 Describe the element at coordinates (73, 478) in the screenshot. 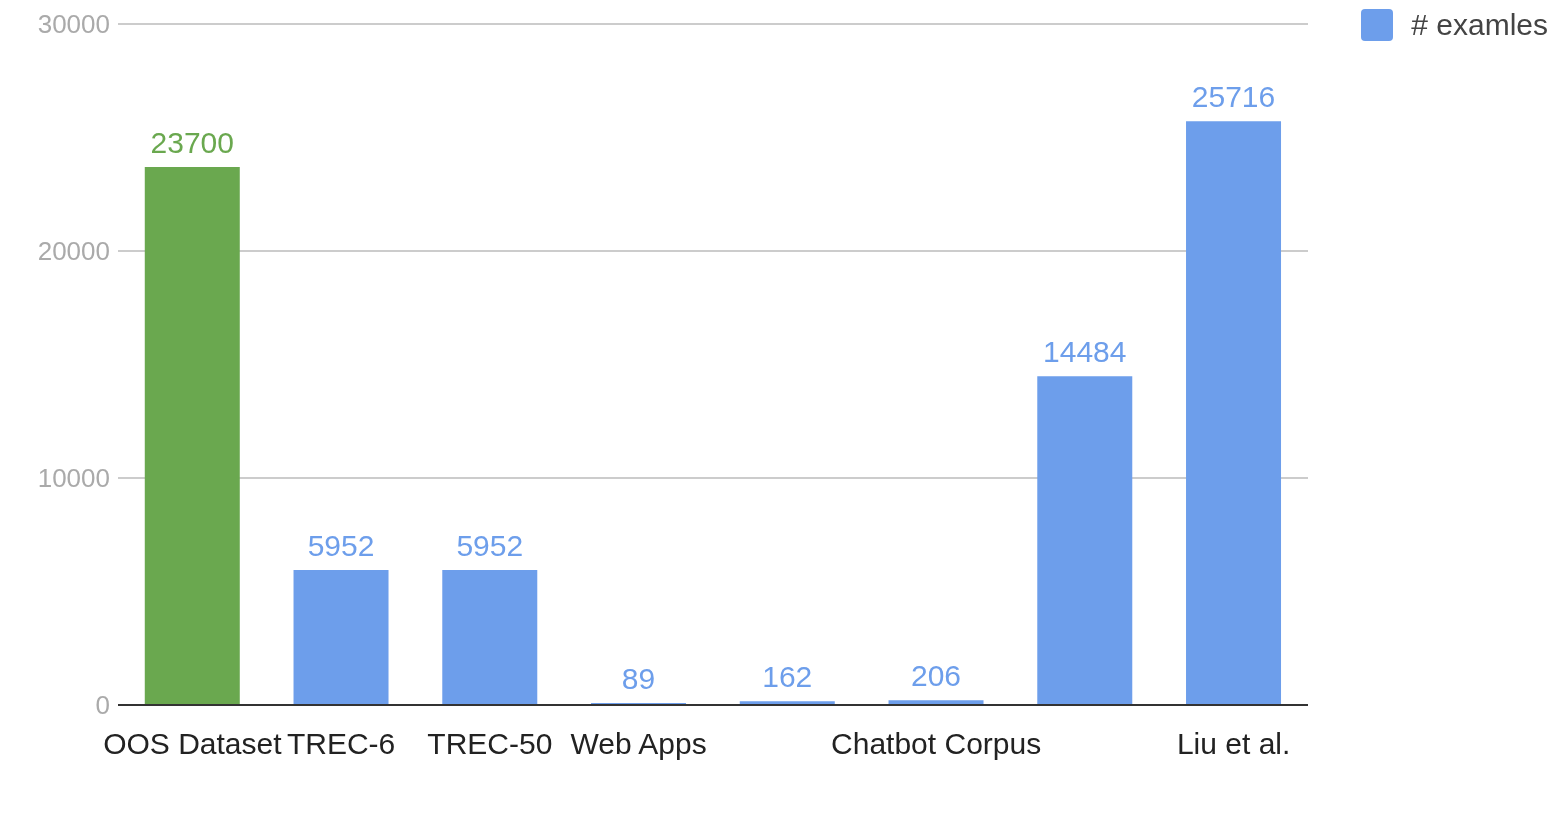

I see `y-tick-label: 10000` at that location.